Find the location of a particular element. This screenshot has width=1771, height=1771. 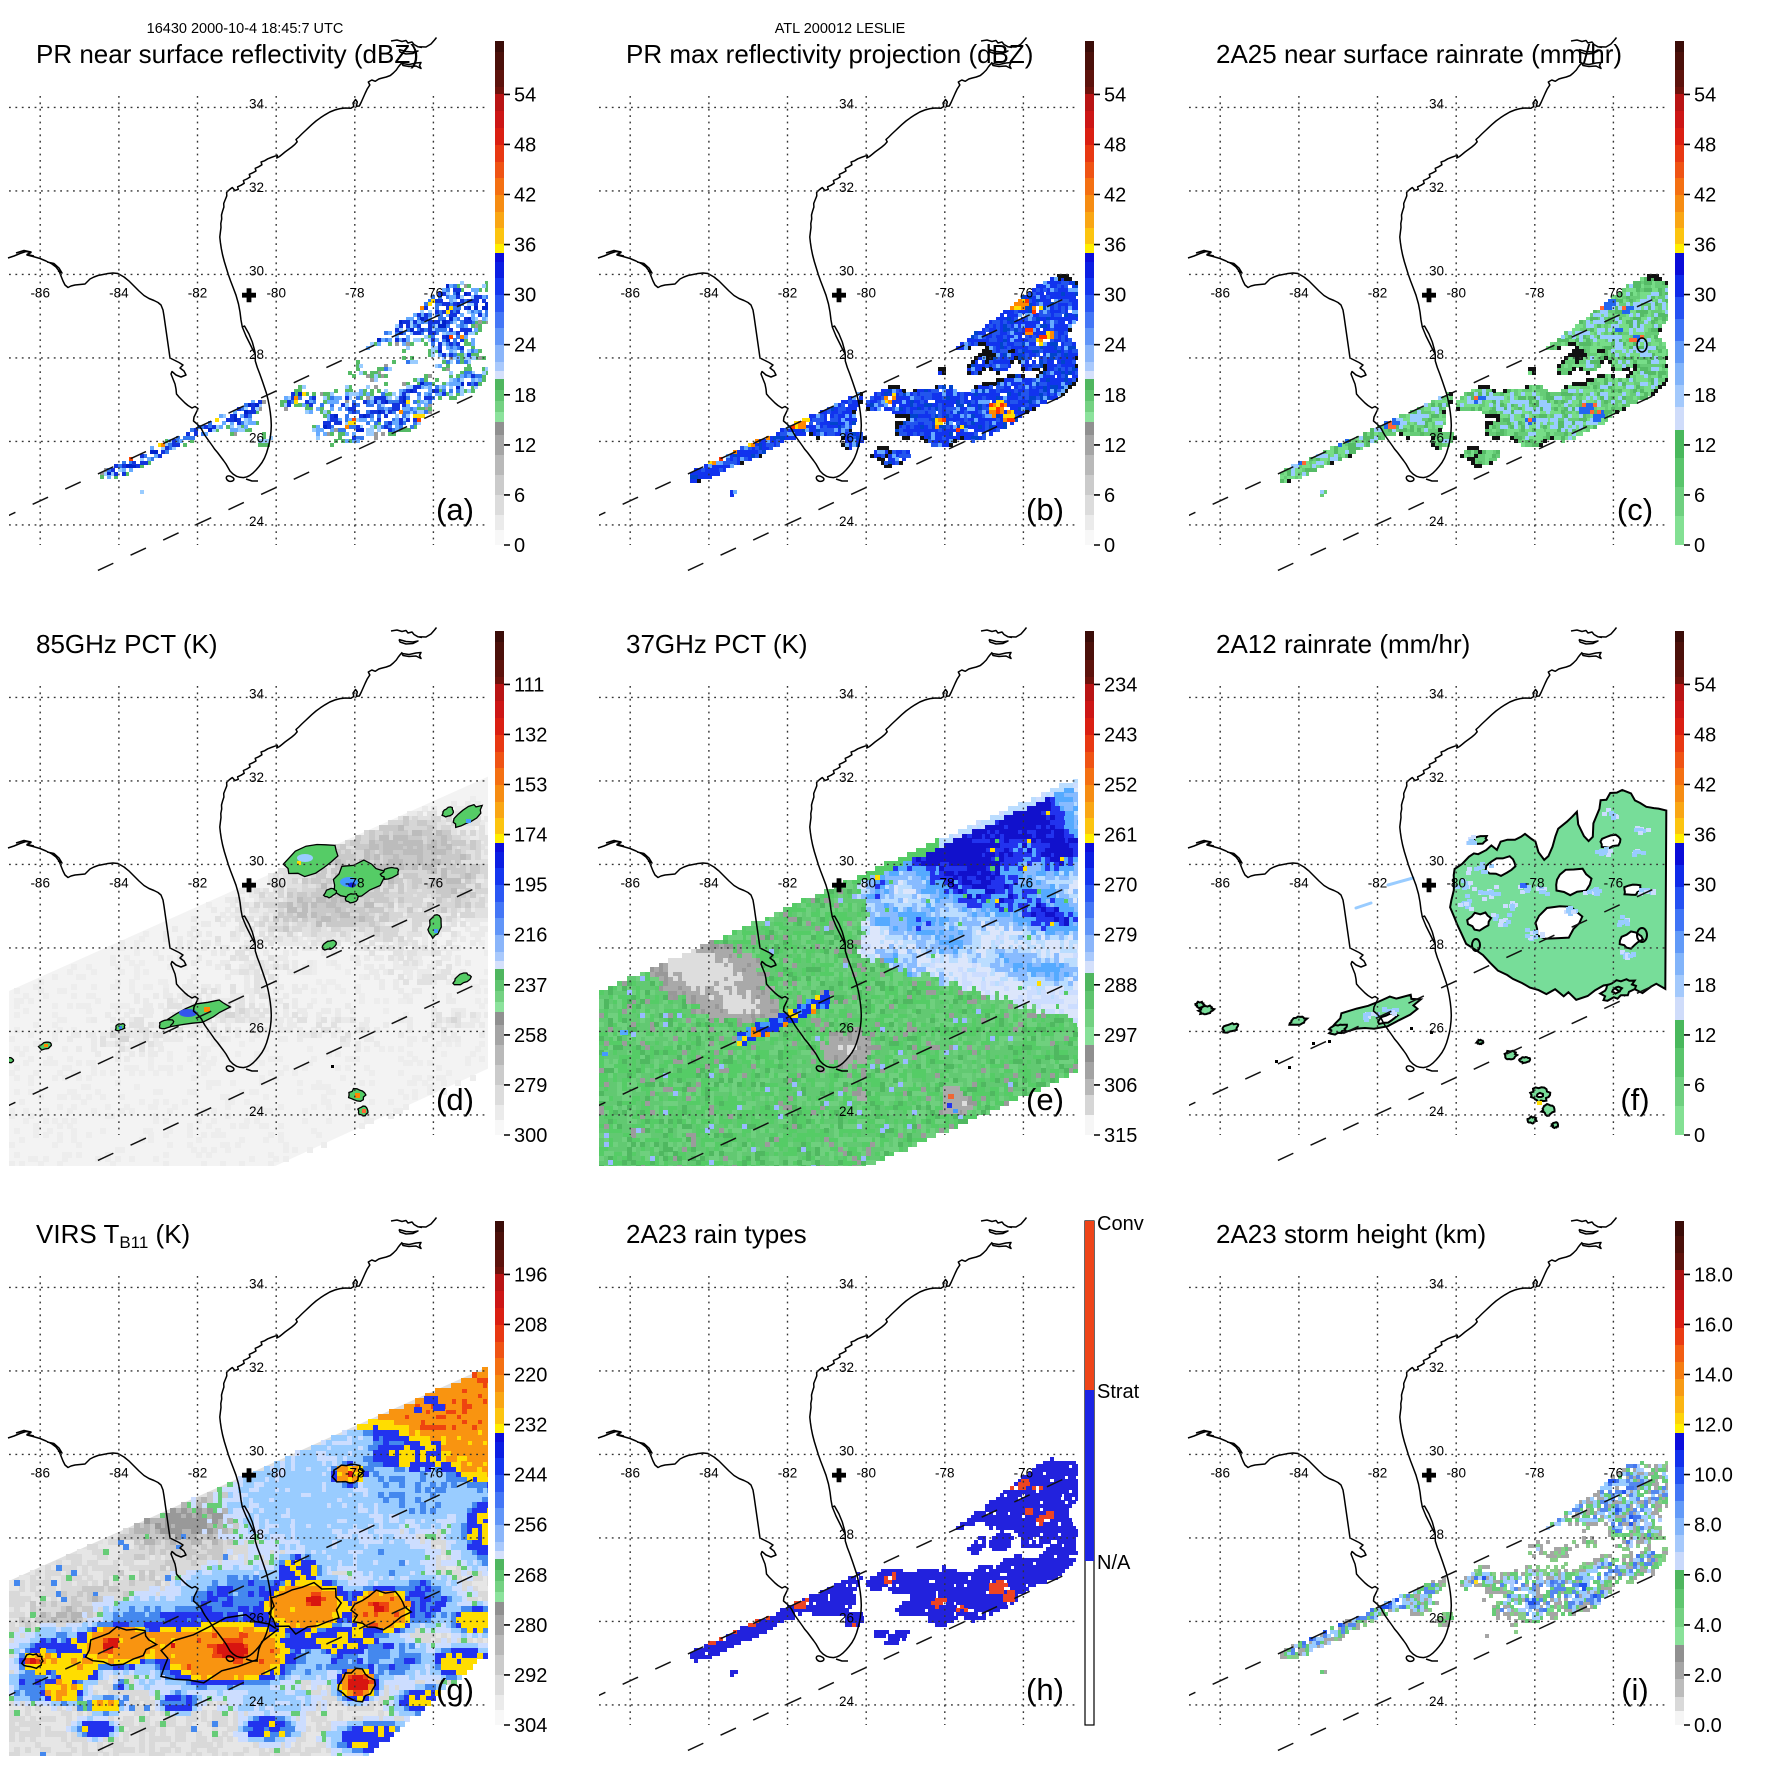

svg-text: 216 is located at coordinates (530, 936).